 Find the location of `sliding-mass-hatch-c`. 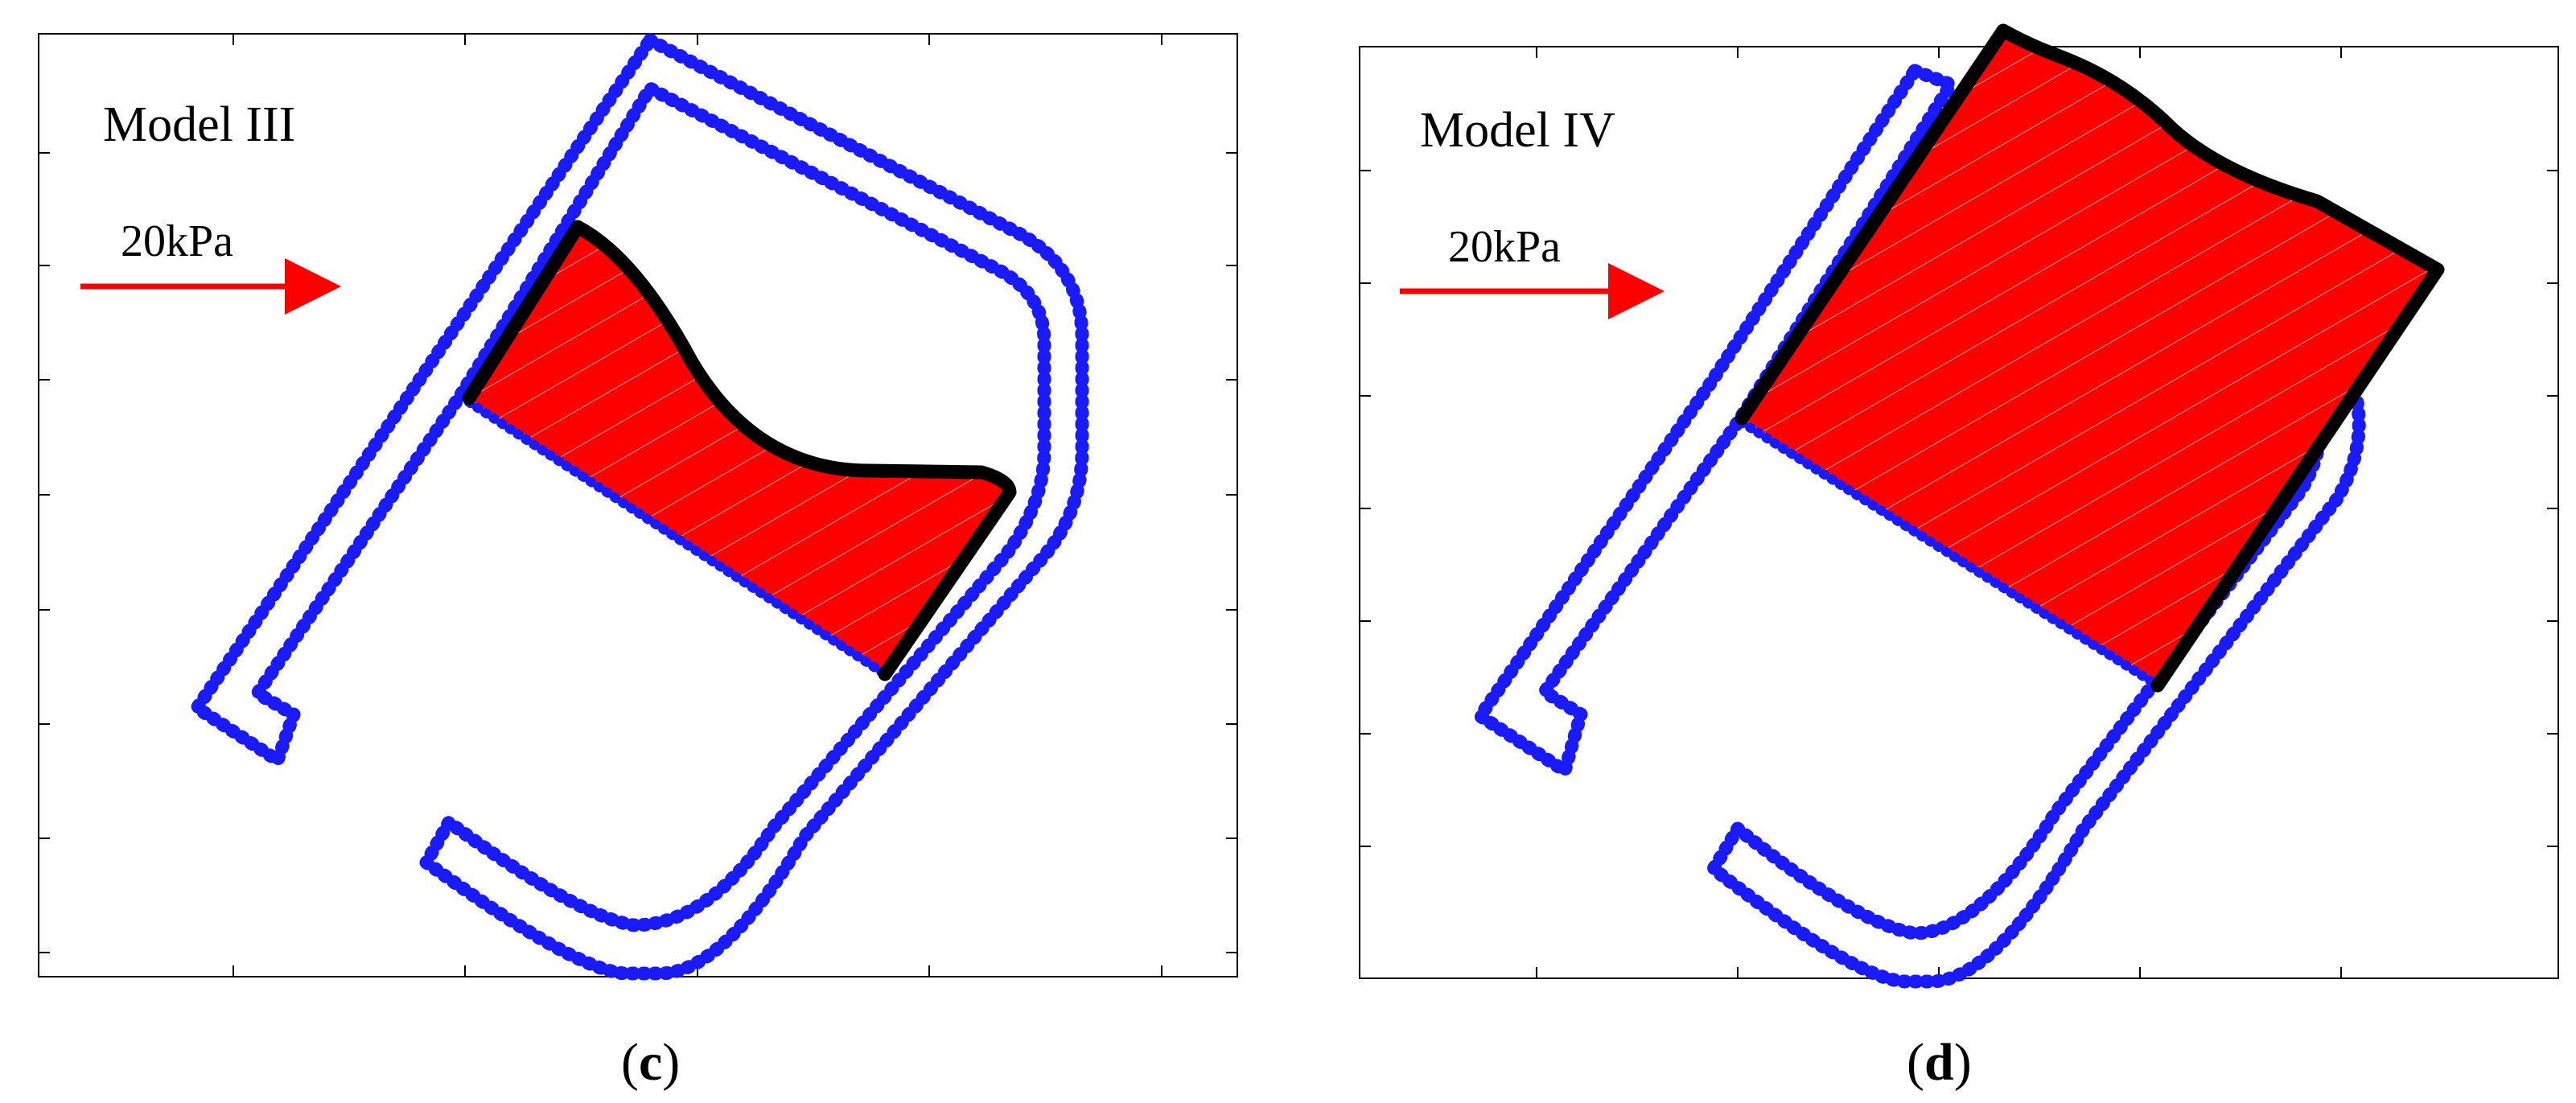

sliding-mass-hatch-c is located at coordinates (739, 450).